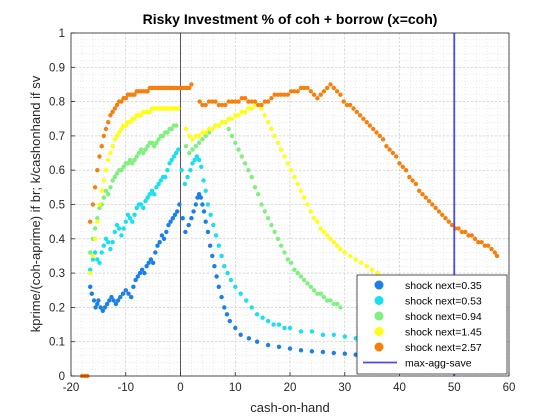 The image size is (560, 420). Describe the element at coordinates (57, 274) in the screenshot. I see `y-tick-label: 0.3` at that location.